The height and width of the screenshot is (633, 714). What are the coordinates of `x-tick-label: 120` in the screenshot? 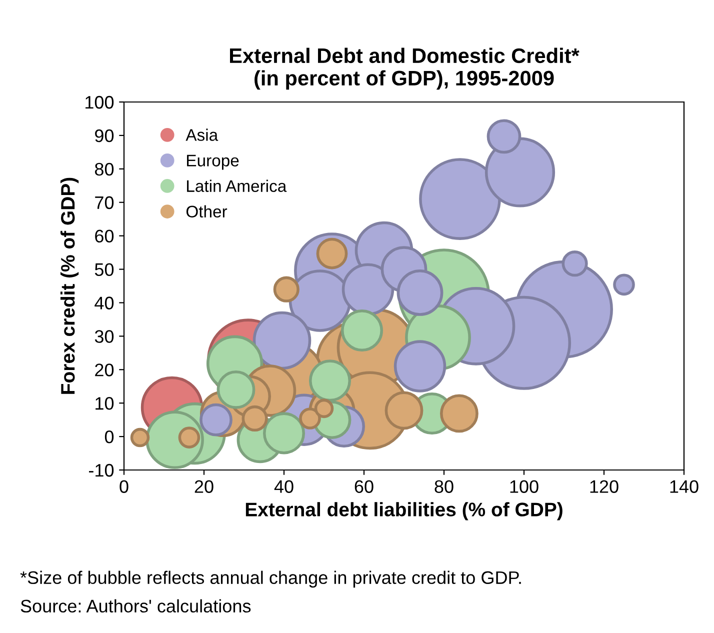 It's located at (604, 486).